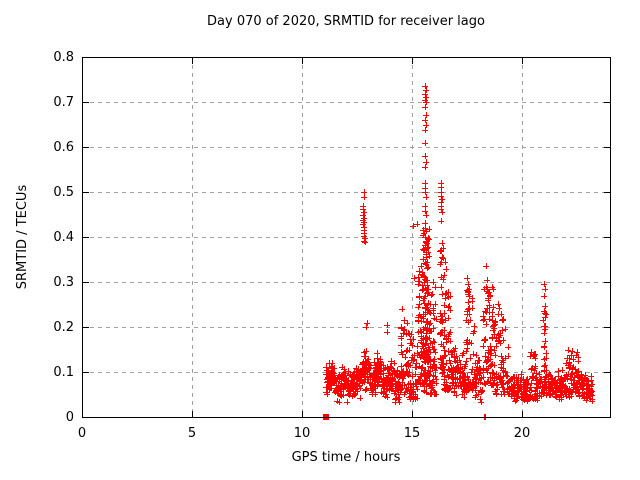  What do you see at coordinates (63, 102) in the screenshot?
I see `y-tick-label: 0.7` at bounding box center [63, 102].